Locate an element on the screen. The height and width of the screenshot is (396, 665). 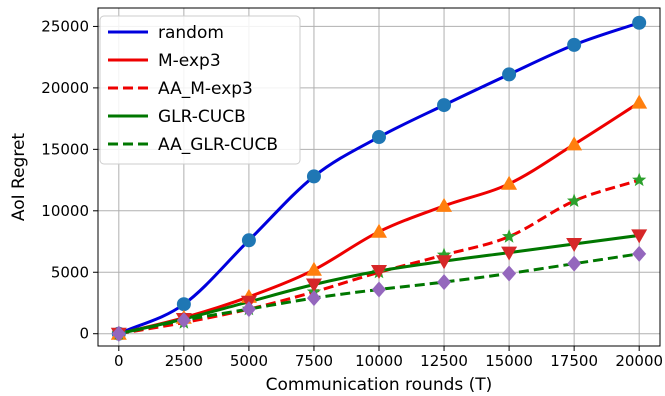
x-tick-label: 12500 is located at coordinates (444, 361).